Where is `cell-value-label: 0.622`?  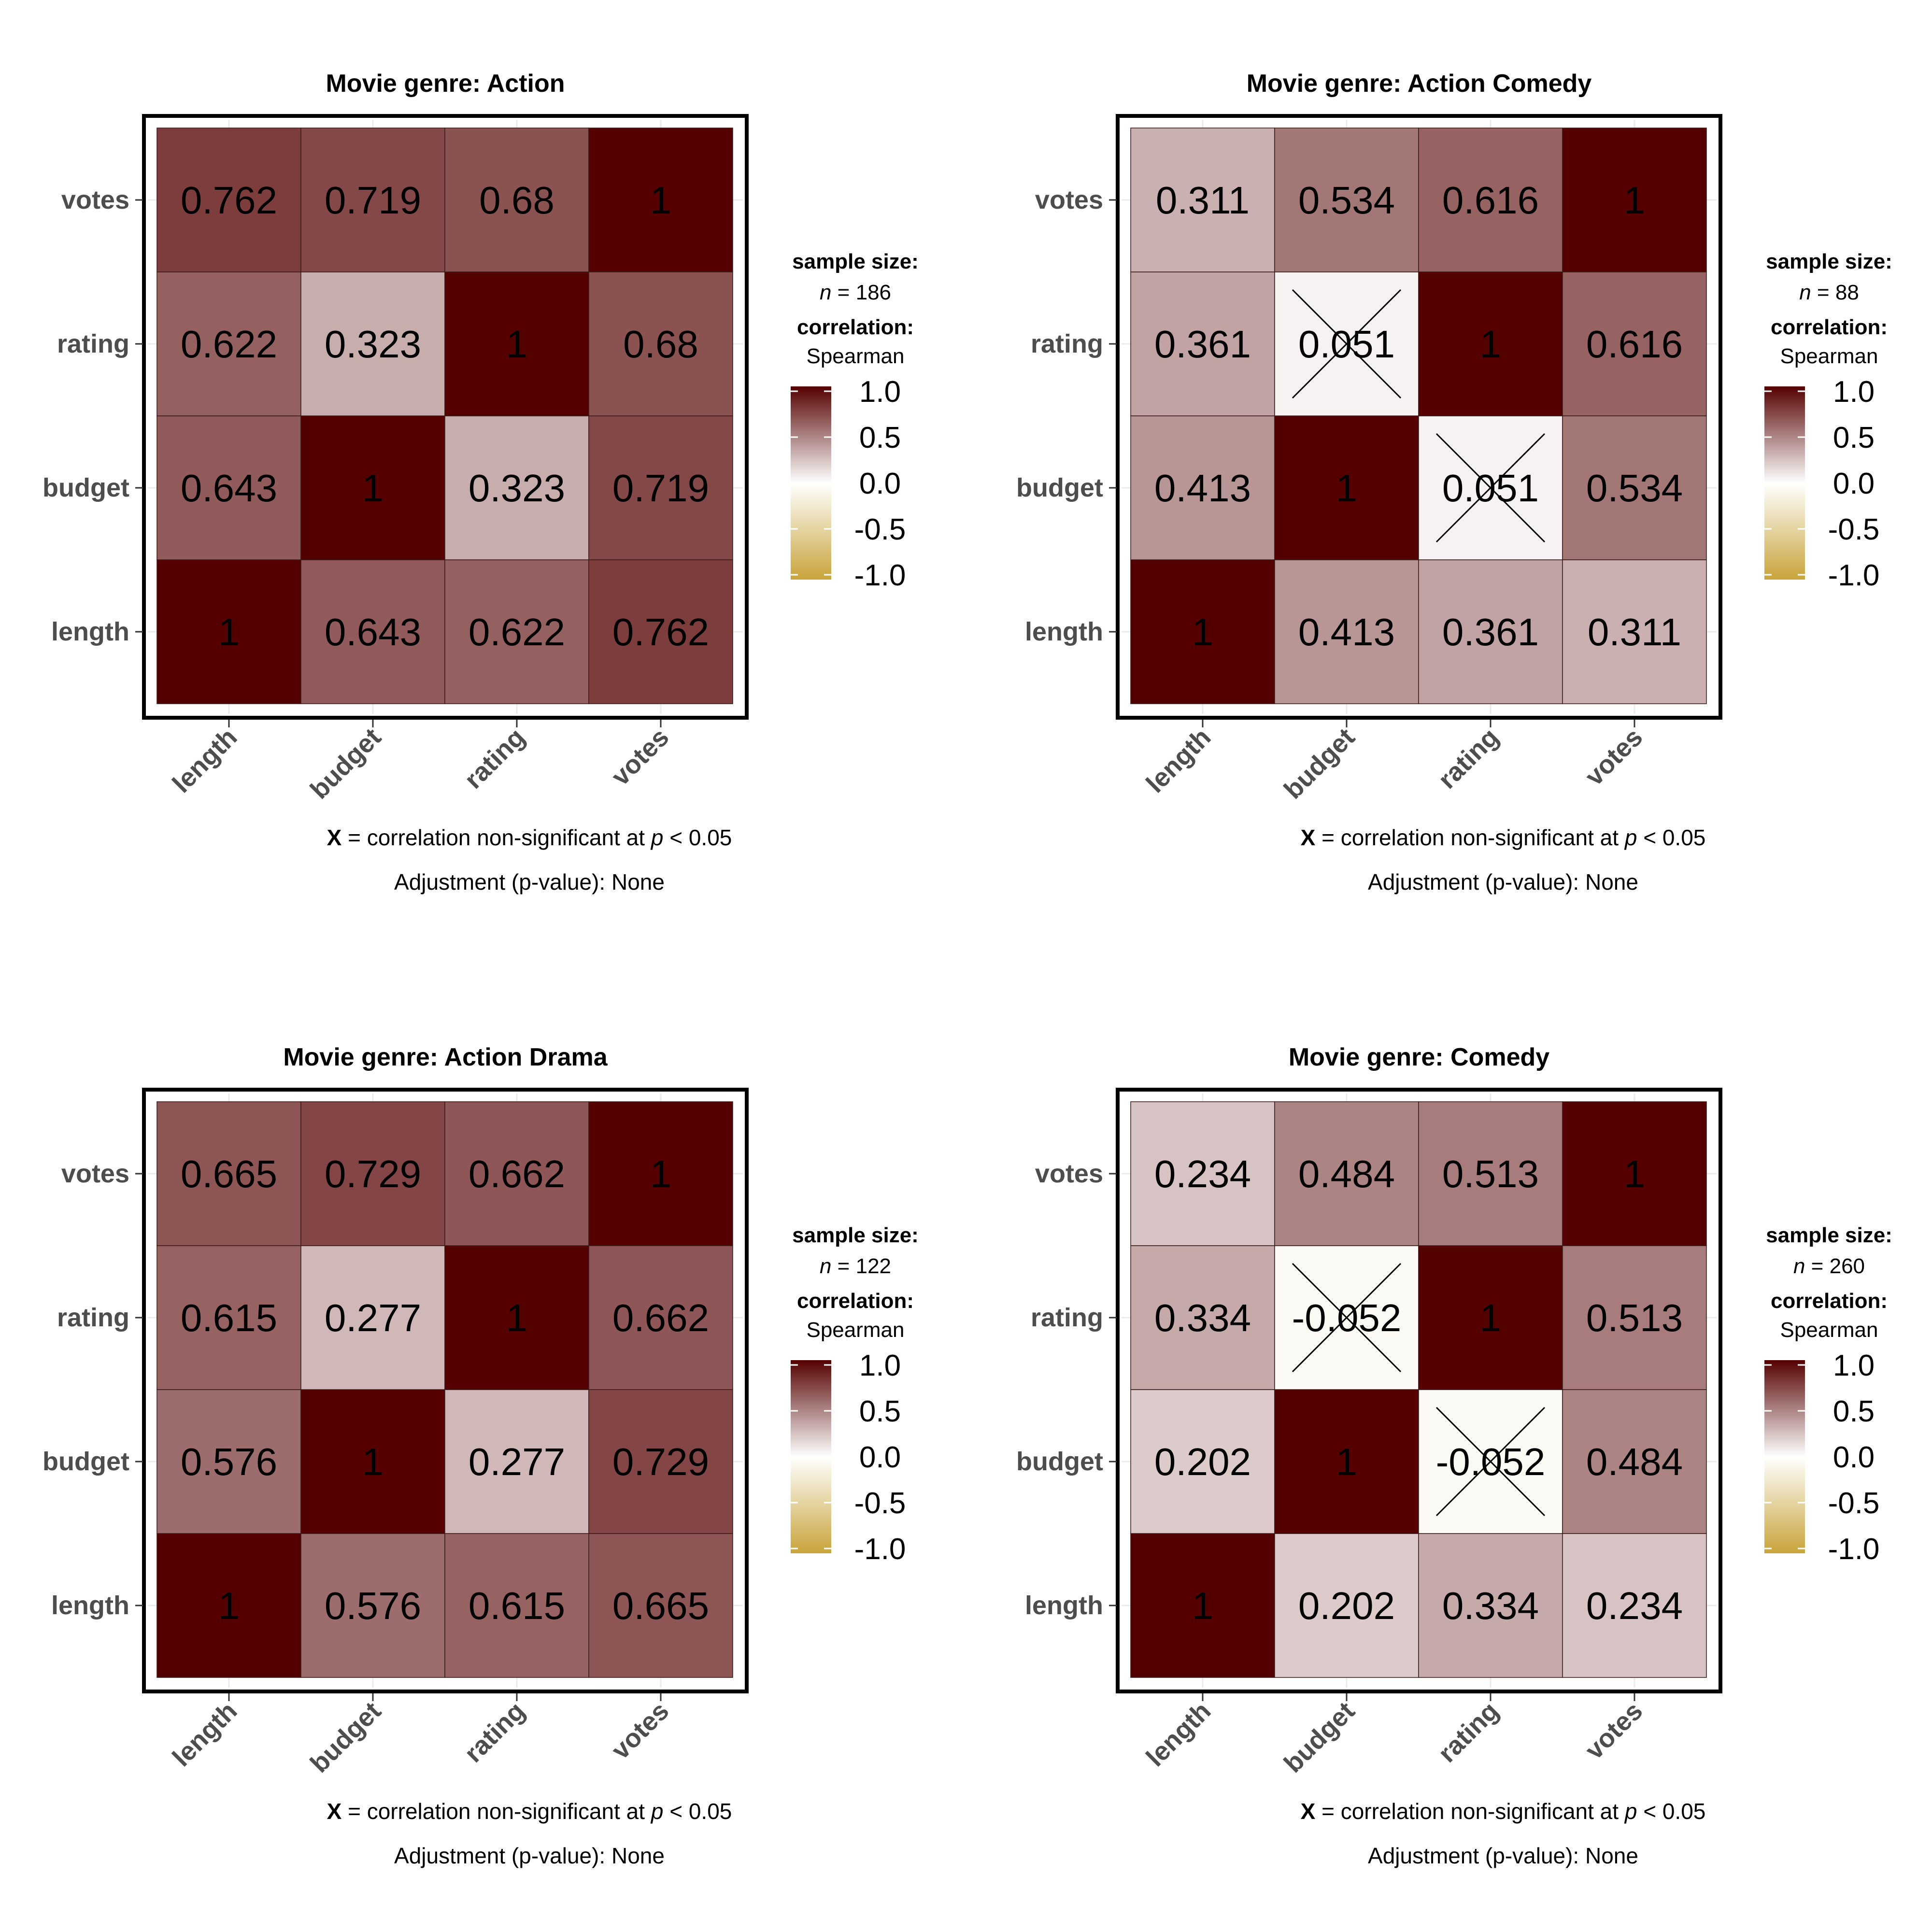 cell-value-label: 0.622 is located at coordinates (229, 344).